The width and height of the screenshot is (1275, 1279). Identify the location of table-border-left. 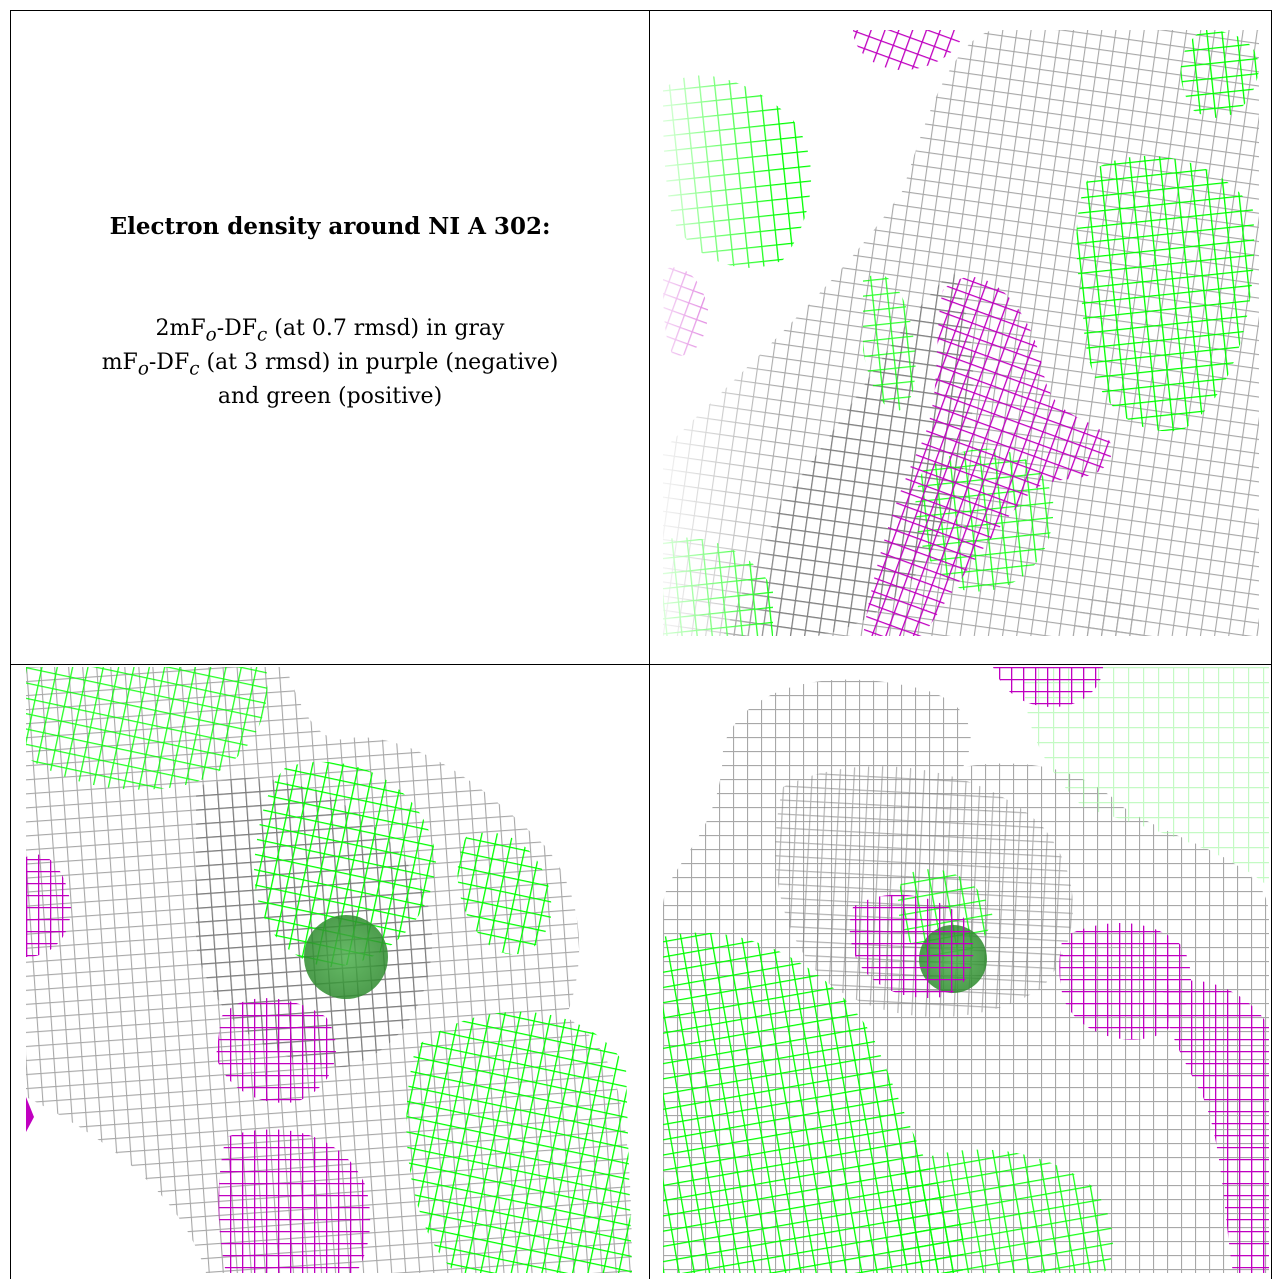
(10, 644).